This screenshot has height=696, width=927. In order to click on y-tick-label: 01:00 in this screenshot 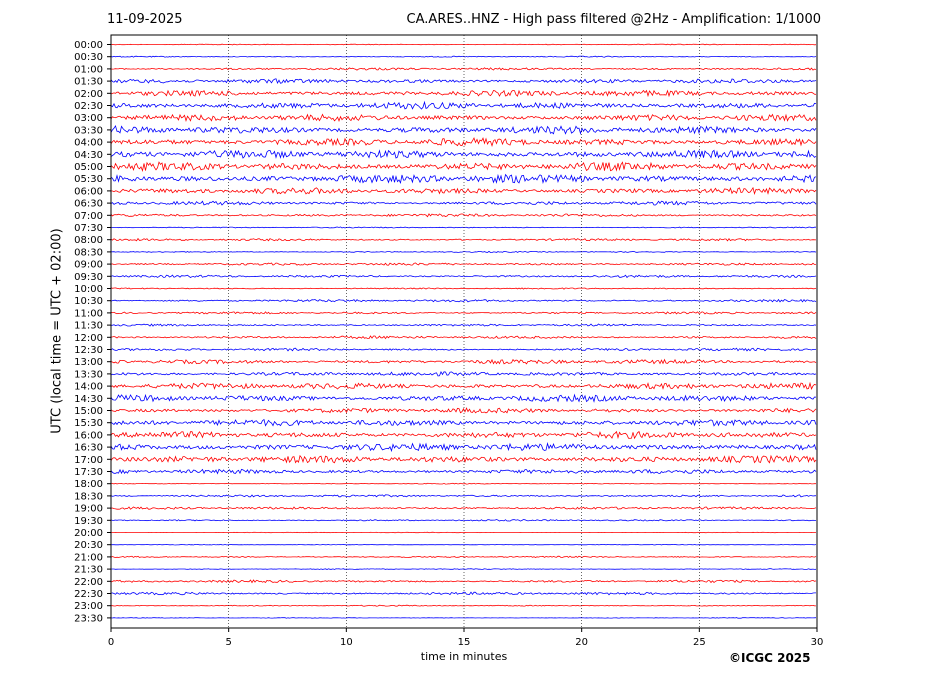, I will do `click(88, 69)`.